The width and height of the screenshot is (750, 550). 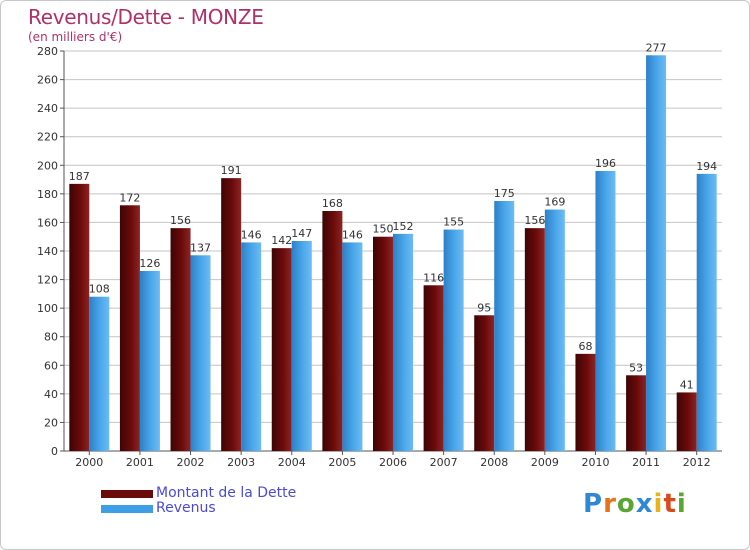 What do you see at coordinates (646, 462) in the screenshot?
I see `x-tick-label: 2011` at bounding box center [646, 462].